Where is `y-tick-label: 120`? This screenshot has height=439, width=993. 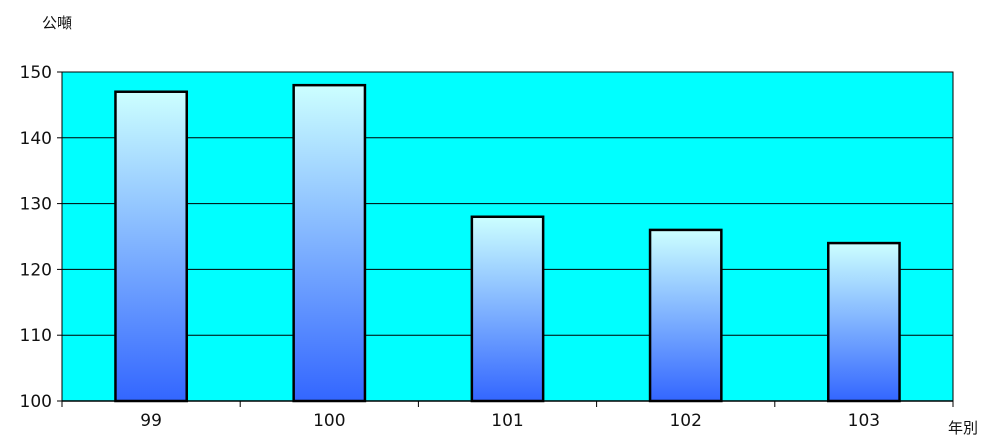
y-tick-label: 120 is located at coordinates (36, 270).